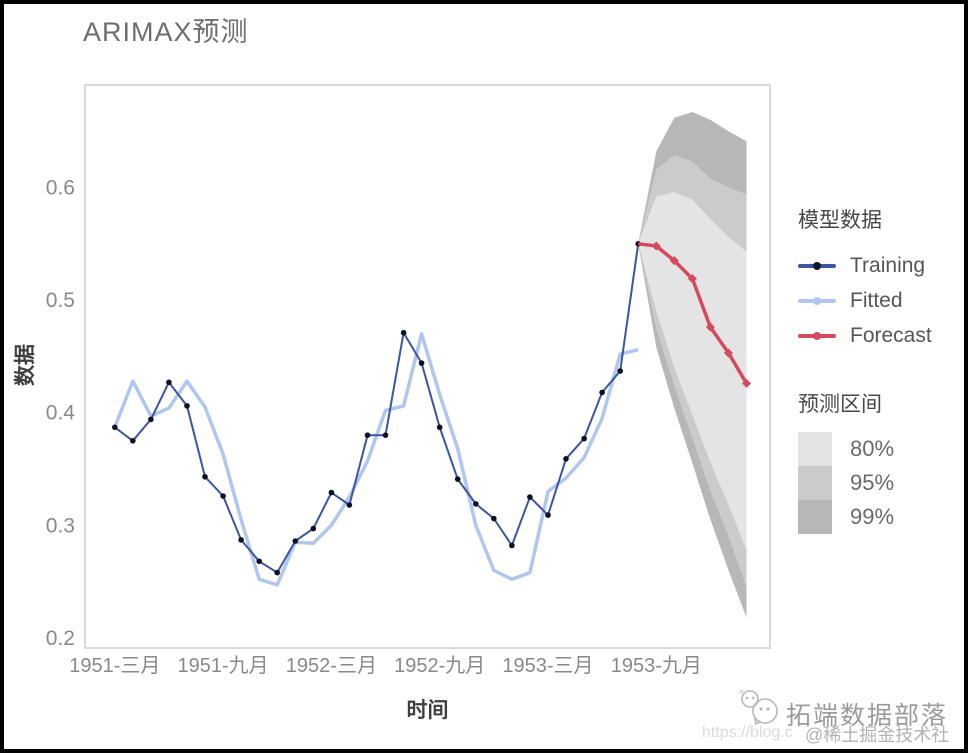  I want to click on watermark-url-text: https://blog.c, so click(747, 732).